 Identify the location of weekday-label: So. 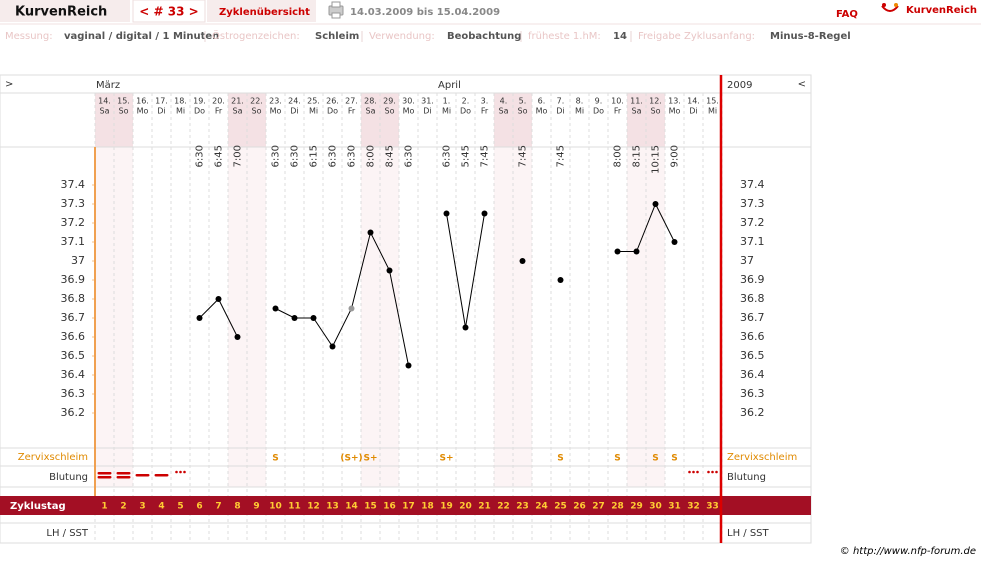
(523, 111).